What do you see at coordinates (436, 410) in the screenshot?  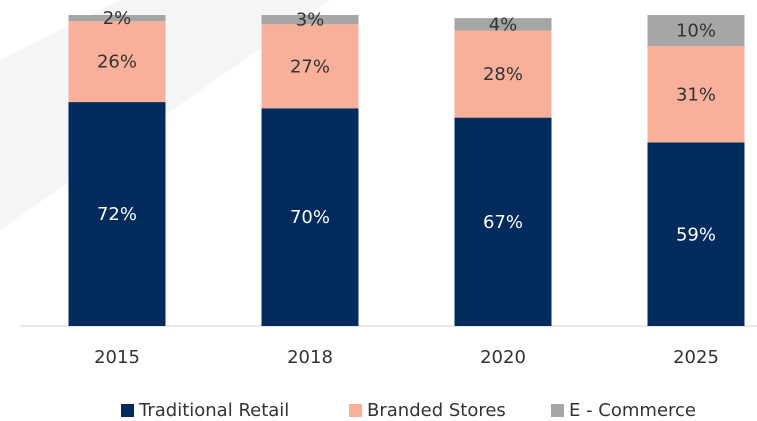 I see `legend-label: Branded Stores` at bounding box center [436, 410].